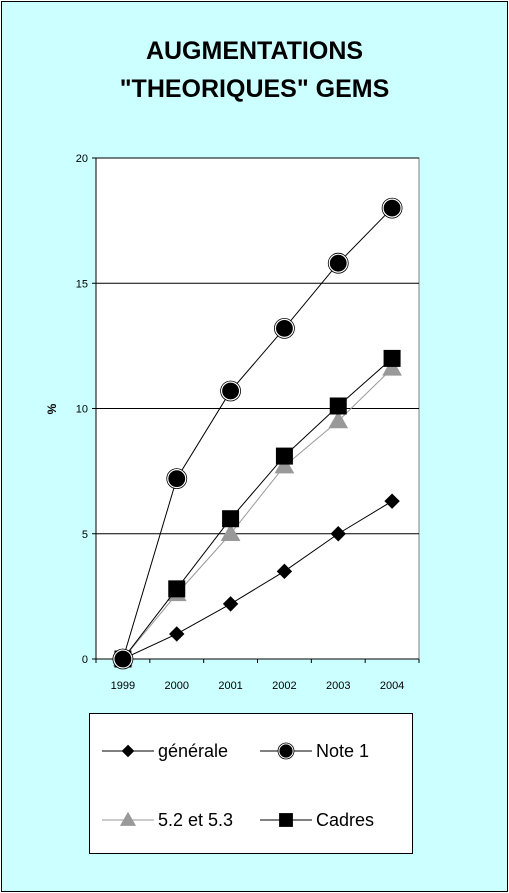 Image resolution: width=509 pixels, height=893 pixels. I want to click on legend-label: Note 1, so click(343, 751).